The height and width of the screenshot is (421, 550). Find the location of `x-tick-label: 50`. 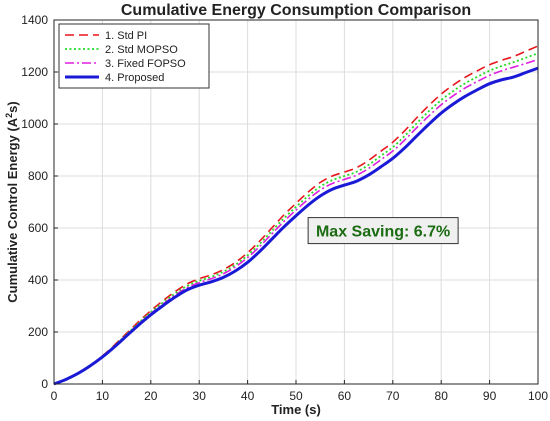

x-tick-label: 50 is located at coordinates (296, 396).